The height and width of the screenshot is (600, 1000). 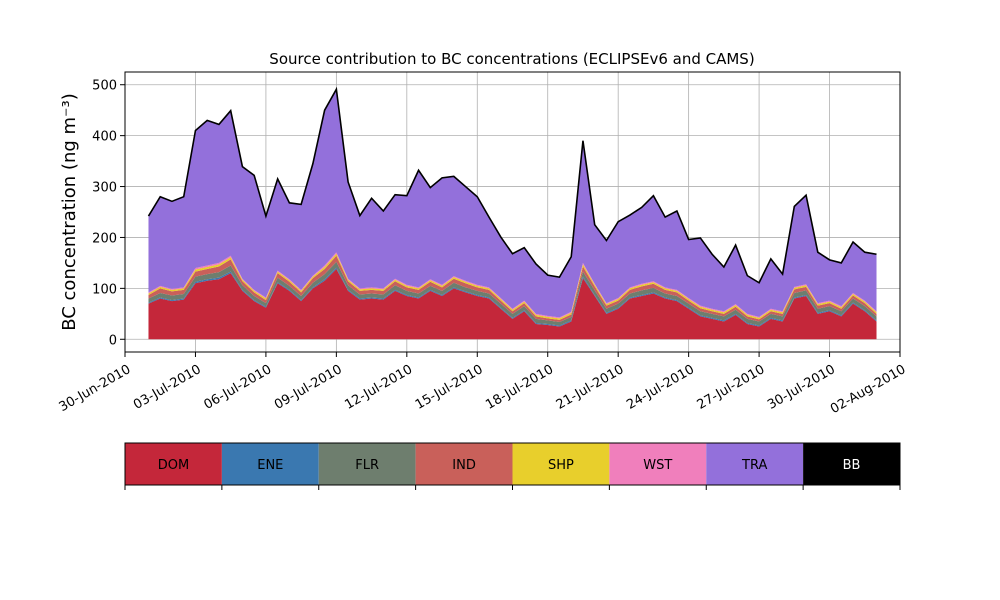 What do you see at coordinates (512, 297) in the screenshot?
I see `series-area-ene` at bounding box center [512, 297].